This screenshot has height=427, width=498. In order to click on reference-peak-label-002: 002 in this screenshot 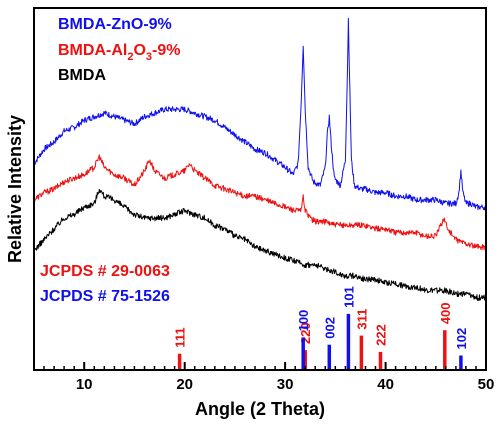, I will do `click(329, 328)`.